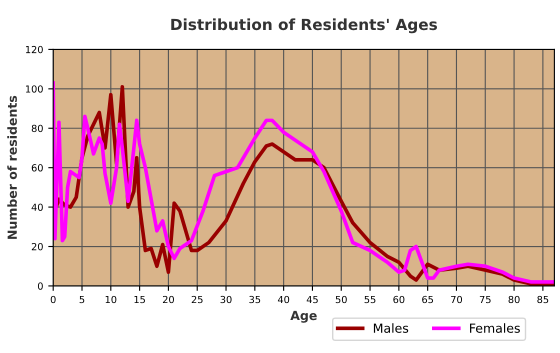  What do you see at coordinates (197, 300) in the screenshot?
I see `x-tick-label: 25` at bounding box center [197, 300].